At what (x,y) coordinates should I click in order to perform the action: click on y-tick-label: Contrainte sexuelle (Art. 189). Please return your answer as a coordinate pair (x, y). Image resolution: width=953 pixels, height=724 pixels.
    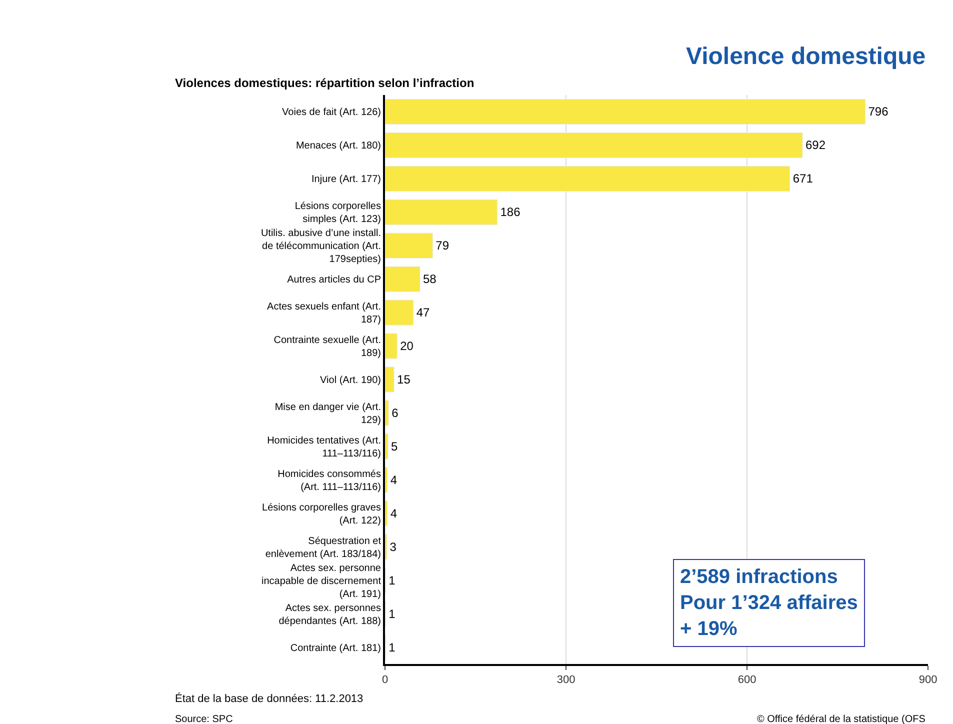
    Looking at the image, I should click on (327, 347).